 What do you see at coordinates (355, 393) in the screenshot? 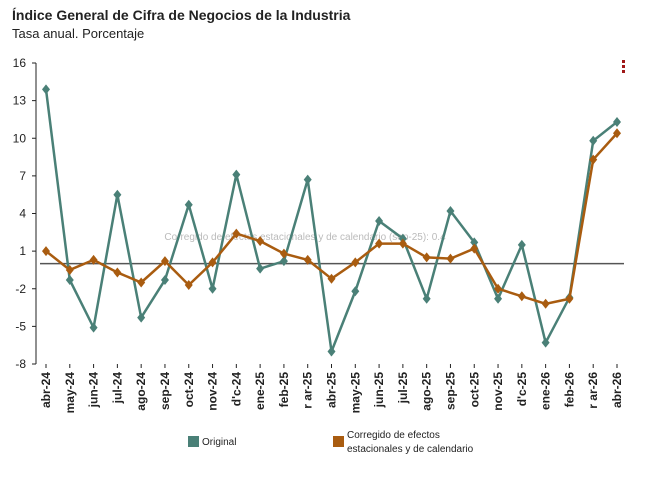
I see `x-tick-label: may-25` at bounding box center [355, 393].